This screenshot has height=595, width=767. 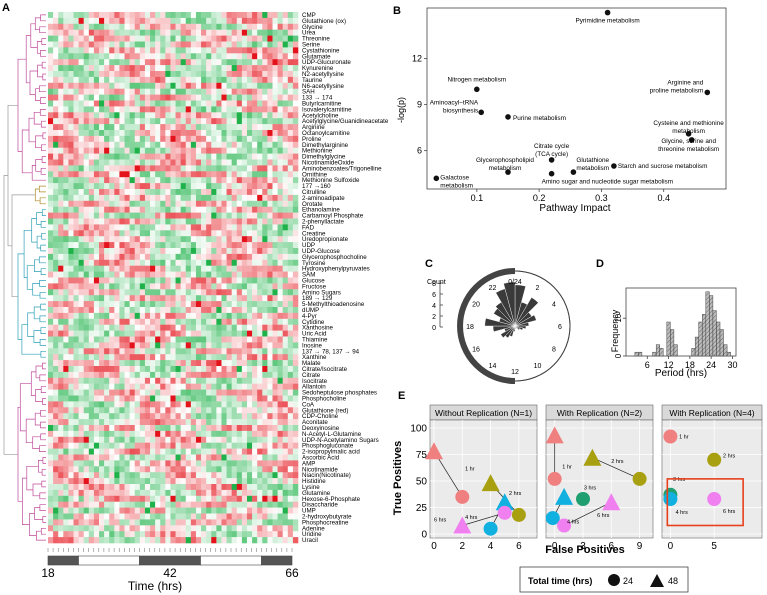 What do you see at coordinates (583, 499) in the screenshot?
I see `circle-point` at bounding box center [583, 499].